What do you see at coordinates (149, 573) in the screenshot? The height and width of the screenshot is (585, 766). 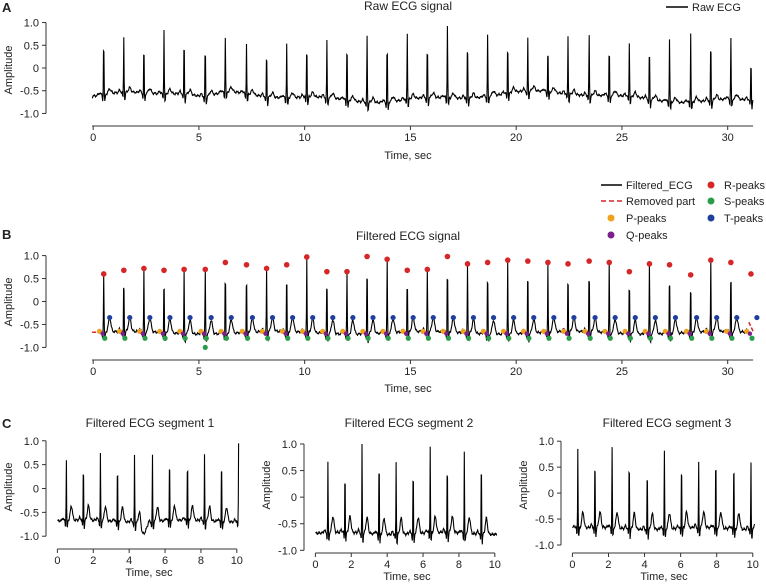 I see `segment-1-xlabel: Time, sec` at bounding box center [149, 573].